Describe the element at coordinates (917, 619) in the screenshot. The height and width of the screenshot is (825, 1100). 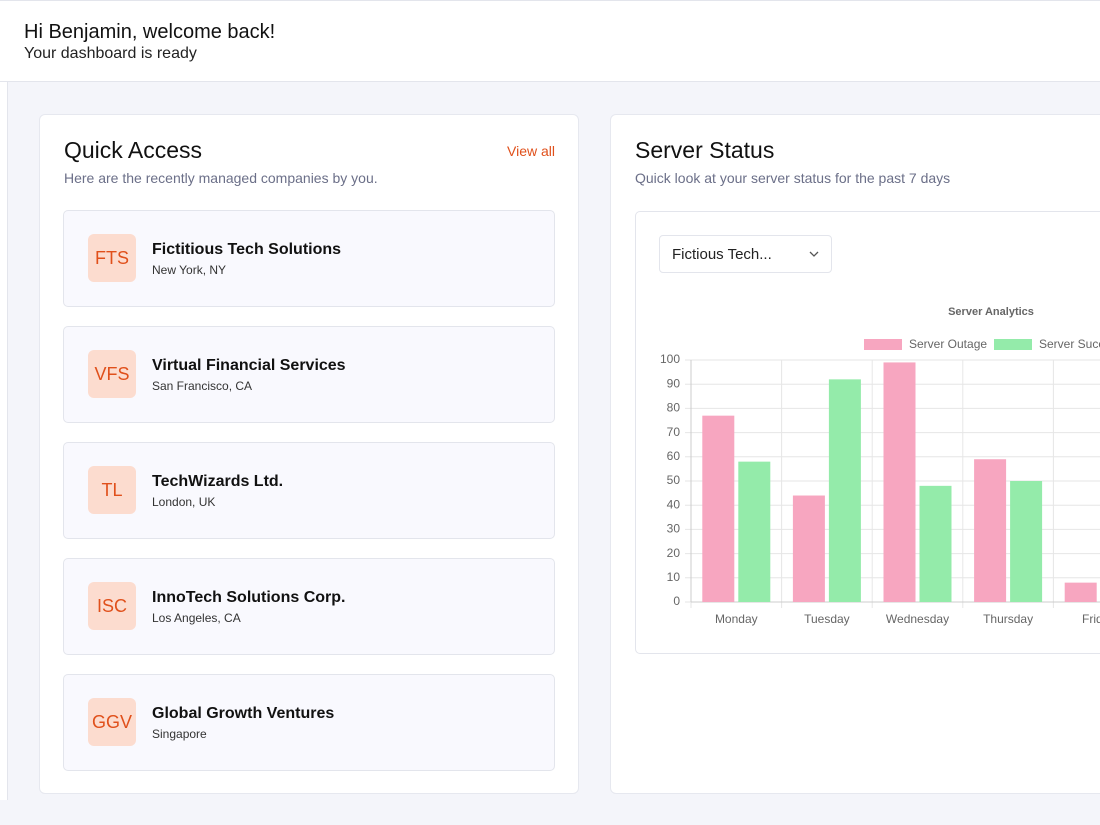
I see `x-tick-label: Wednesday` at that location.